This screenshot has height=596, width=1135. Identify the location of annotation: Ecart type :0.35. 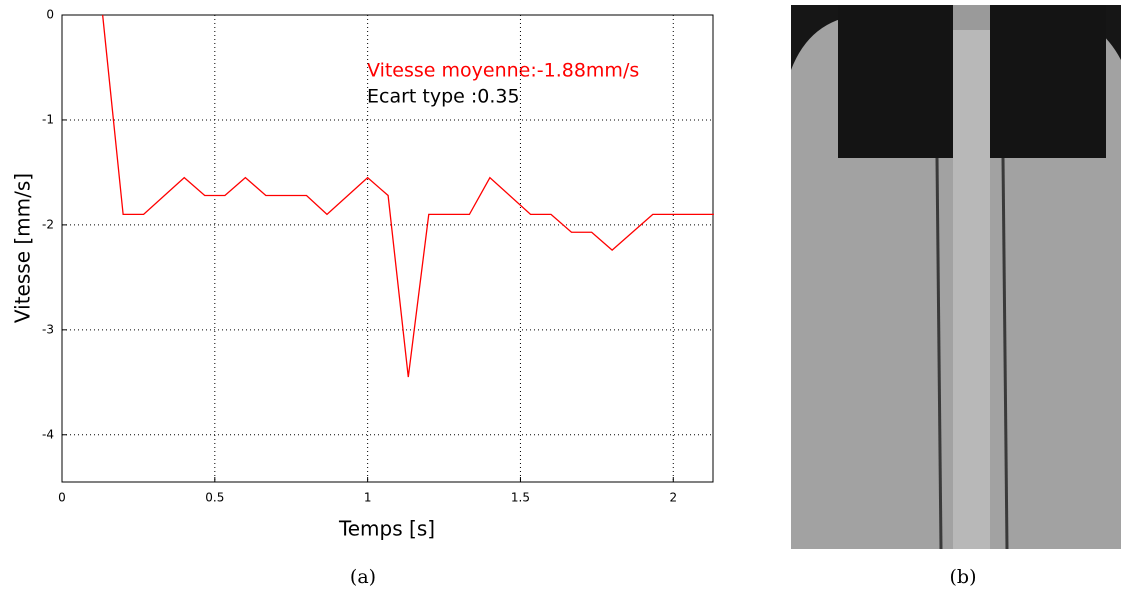
(443, 97).